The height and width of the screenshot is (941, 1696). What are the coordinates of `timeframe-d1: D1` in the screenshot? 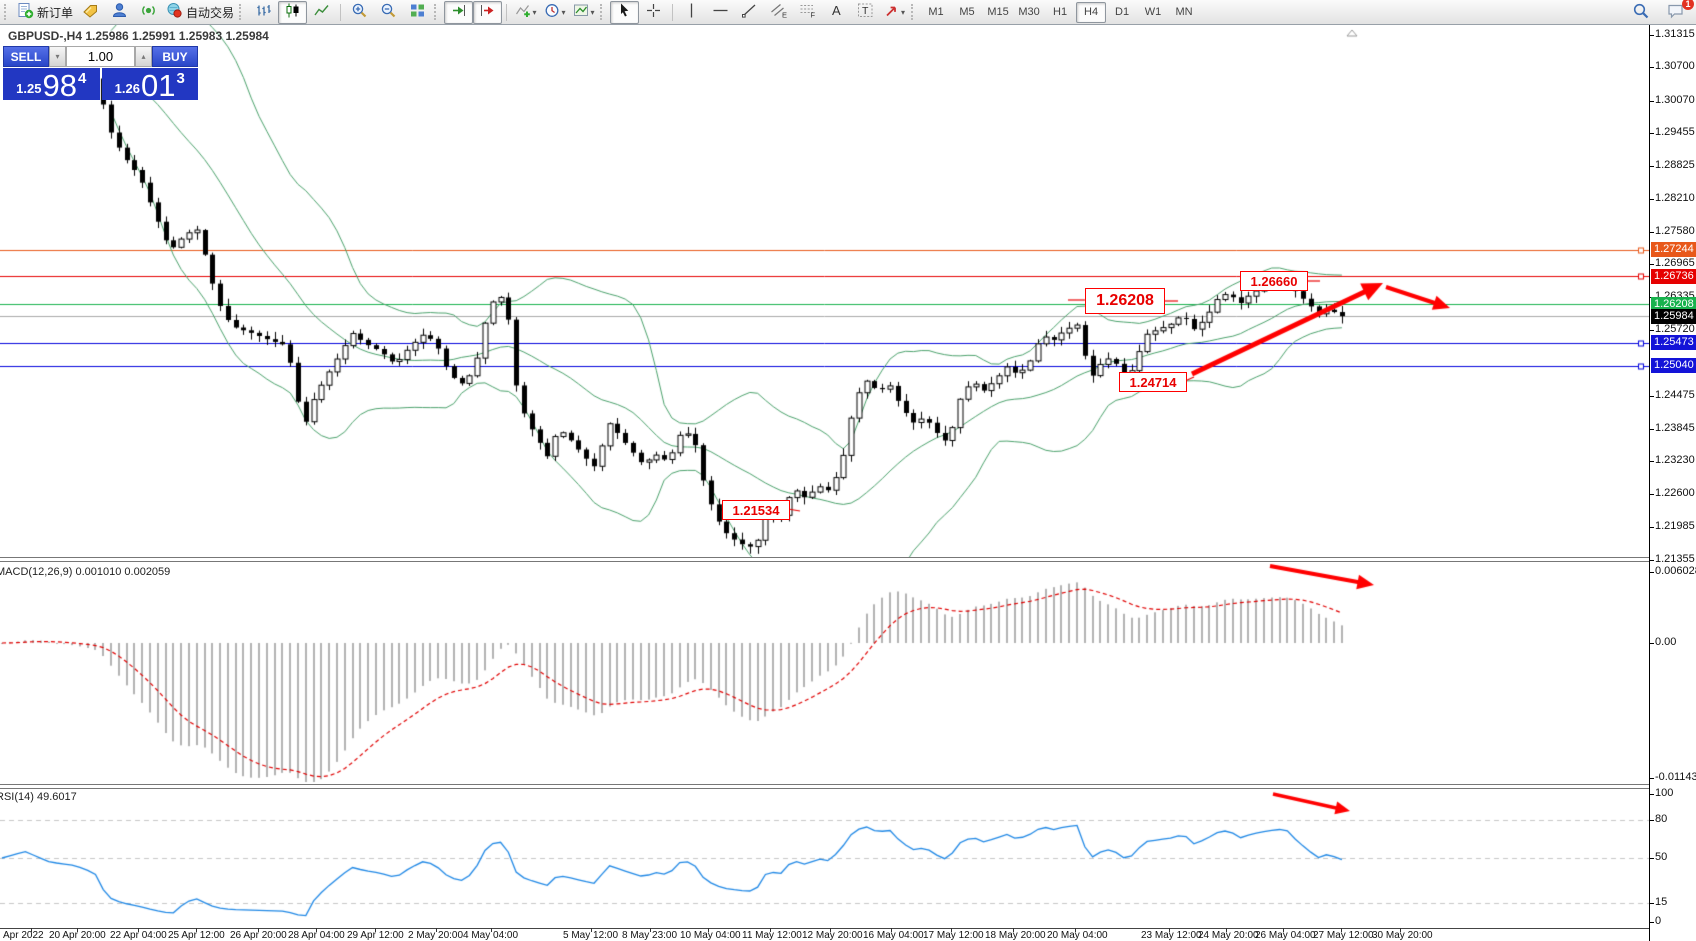 It's located at (1122, 12).